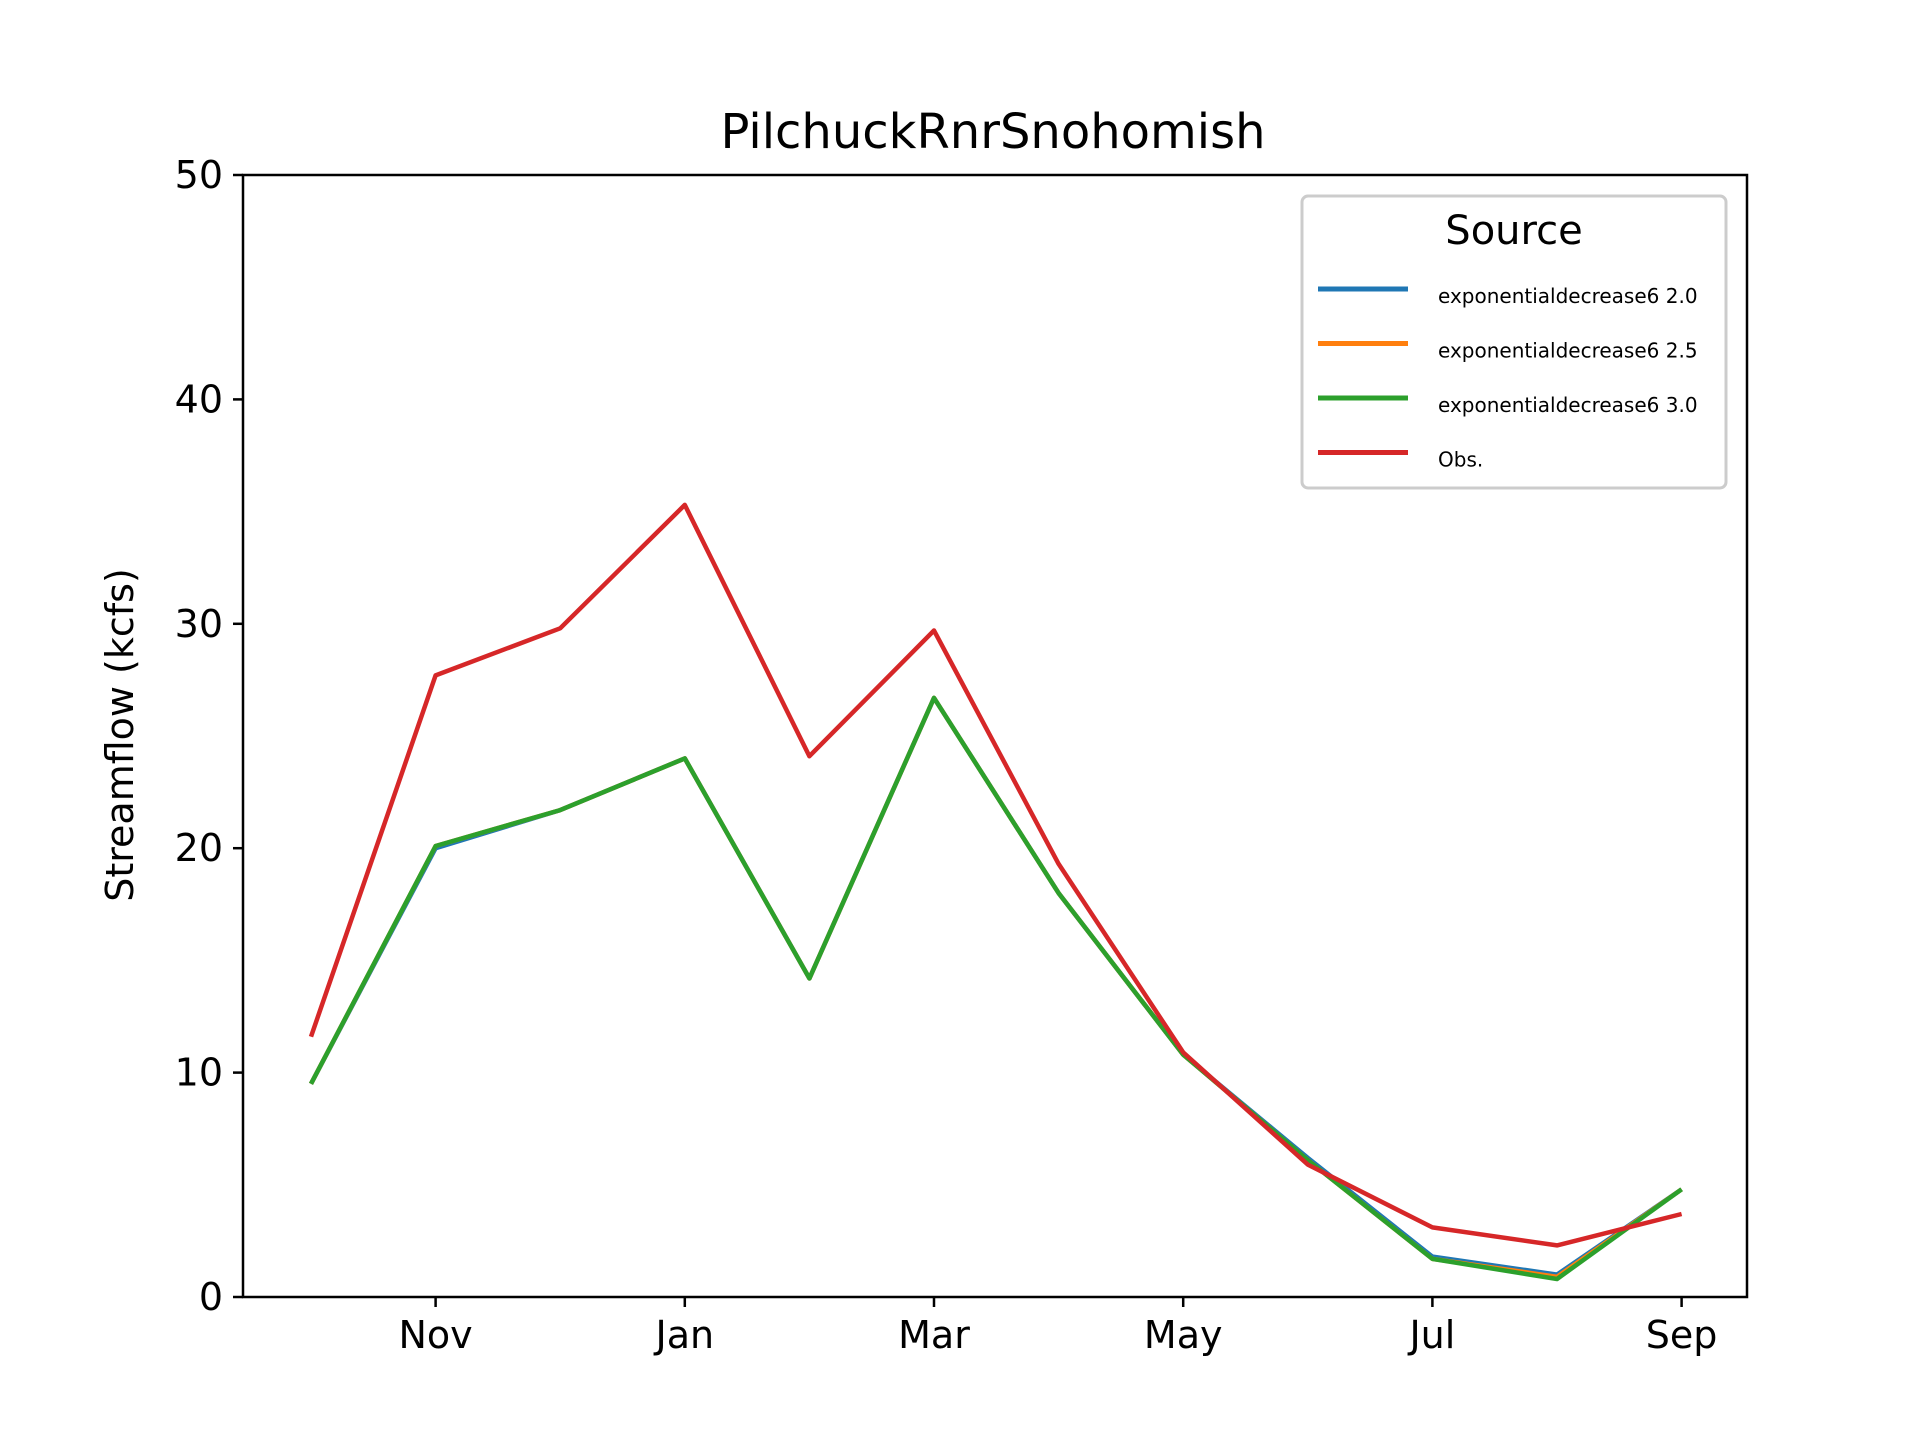 The image size is (1920, 1440). Describe the element at coordinates (1460, 460) in the screenshot. I see `legend-label-4: Obs.` at that location.